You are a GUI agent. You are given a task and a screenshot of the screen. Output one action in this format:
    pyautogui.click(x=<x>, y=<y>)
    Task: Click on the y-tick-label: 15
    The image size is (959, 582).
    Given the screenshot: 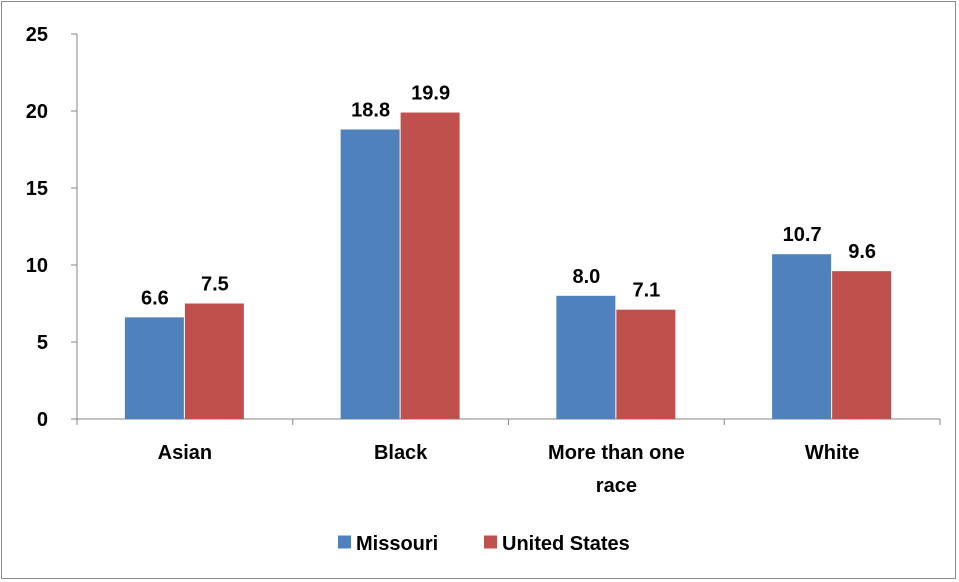 What is the action you would take?
    pyautogui.click(x=37, y=189)
    